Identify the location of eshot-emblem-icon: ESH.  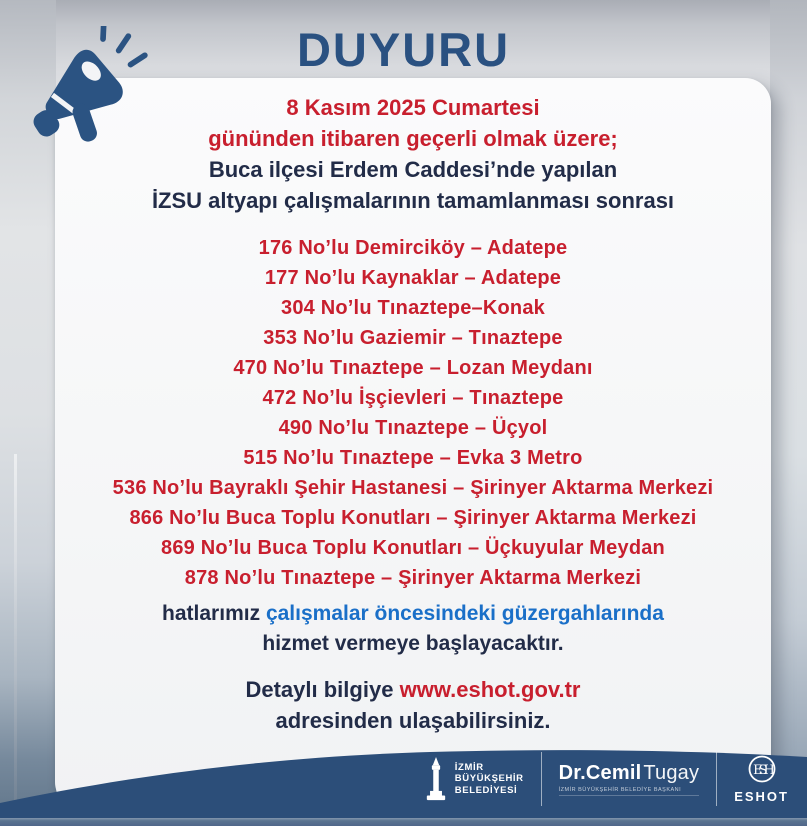
(762, 769).